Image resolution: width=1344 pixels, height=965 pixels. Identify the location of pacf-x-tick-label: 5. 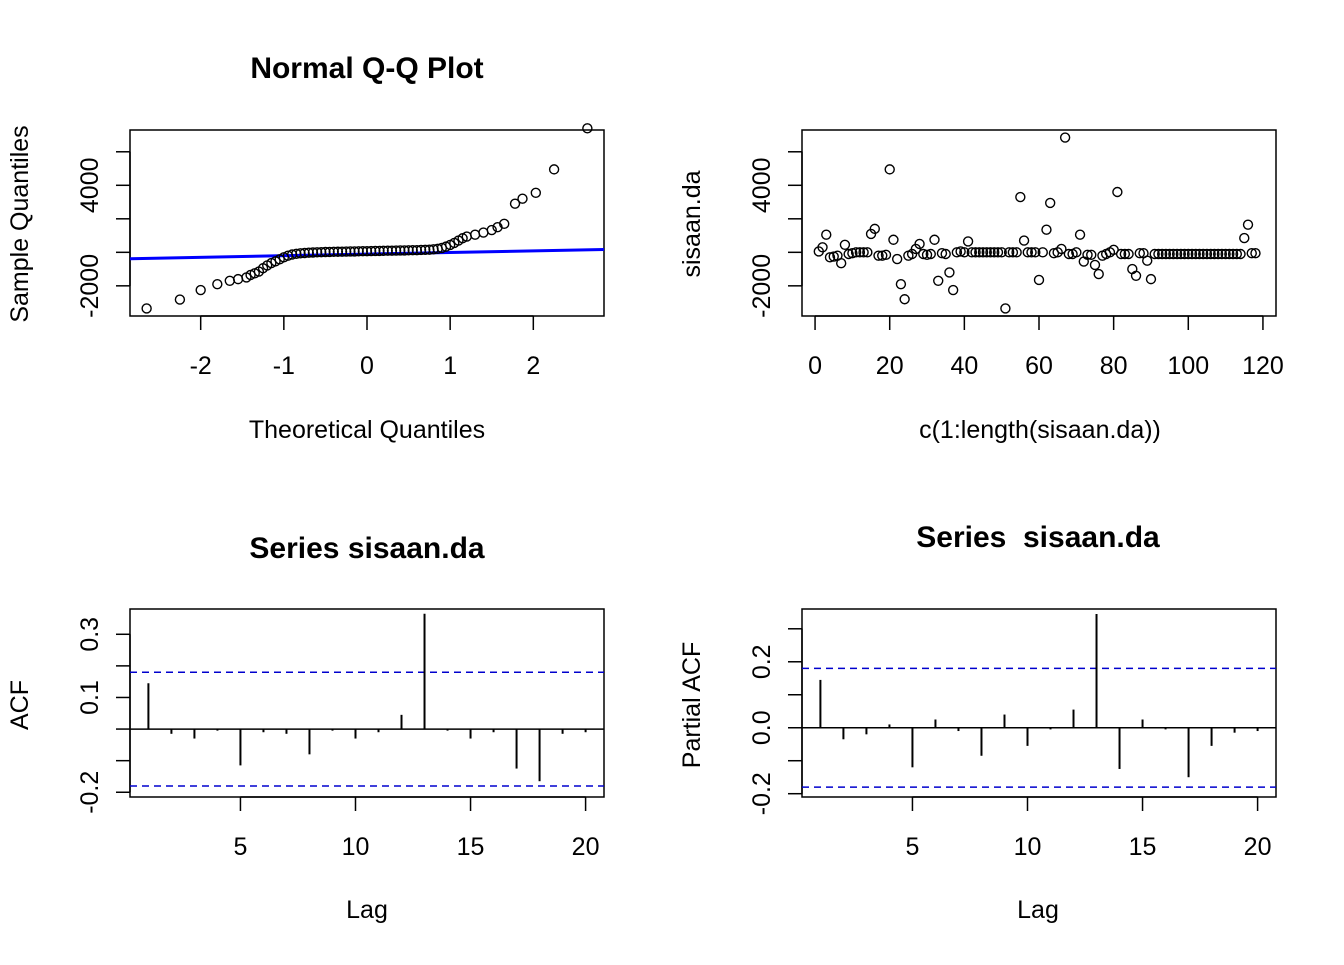
(912, 847).